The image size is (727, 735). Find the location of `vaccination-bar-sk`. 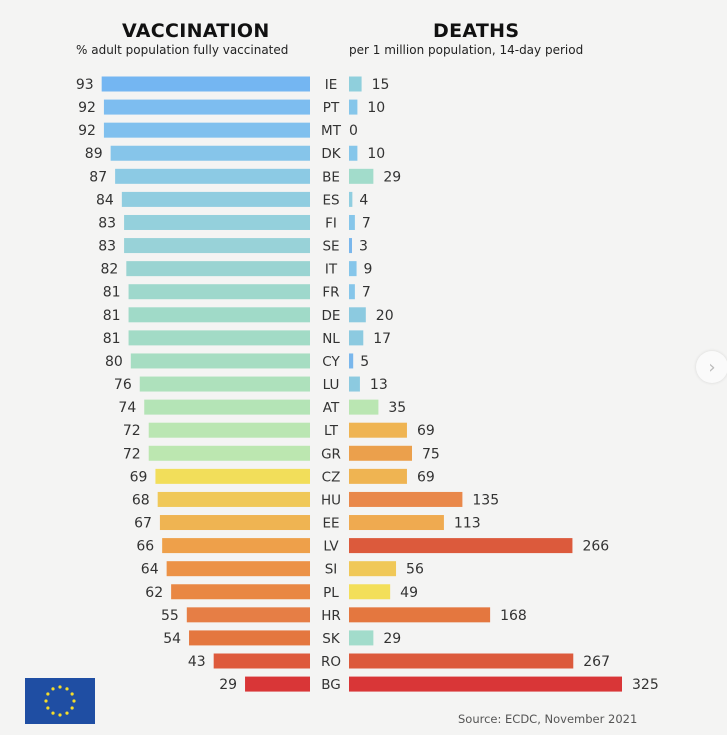

vaccination-bar-sk is located at coordinates (249, 638).